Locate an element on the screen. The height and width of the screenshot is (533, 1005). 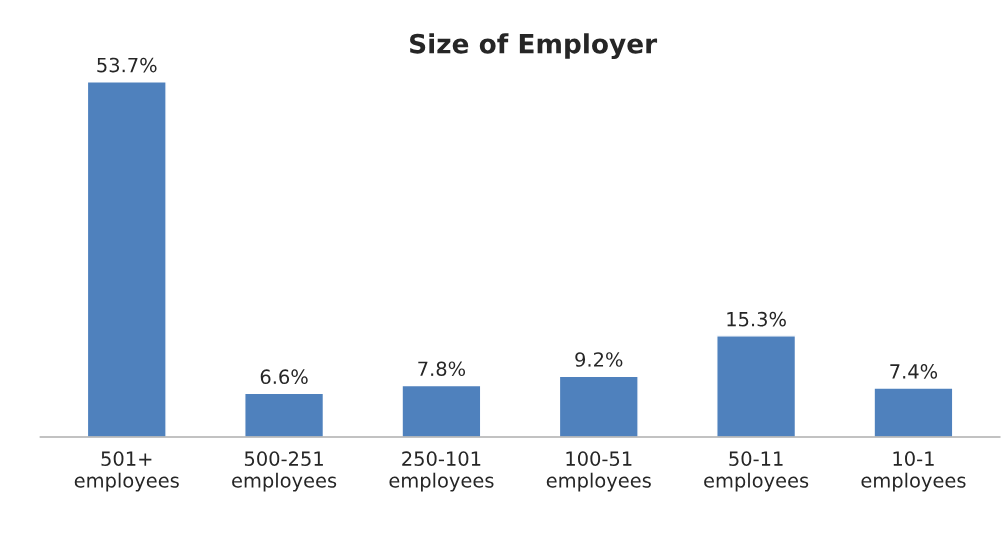
x-tick-label: 250-101 employees is located at coordinates (441, 471).